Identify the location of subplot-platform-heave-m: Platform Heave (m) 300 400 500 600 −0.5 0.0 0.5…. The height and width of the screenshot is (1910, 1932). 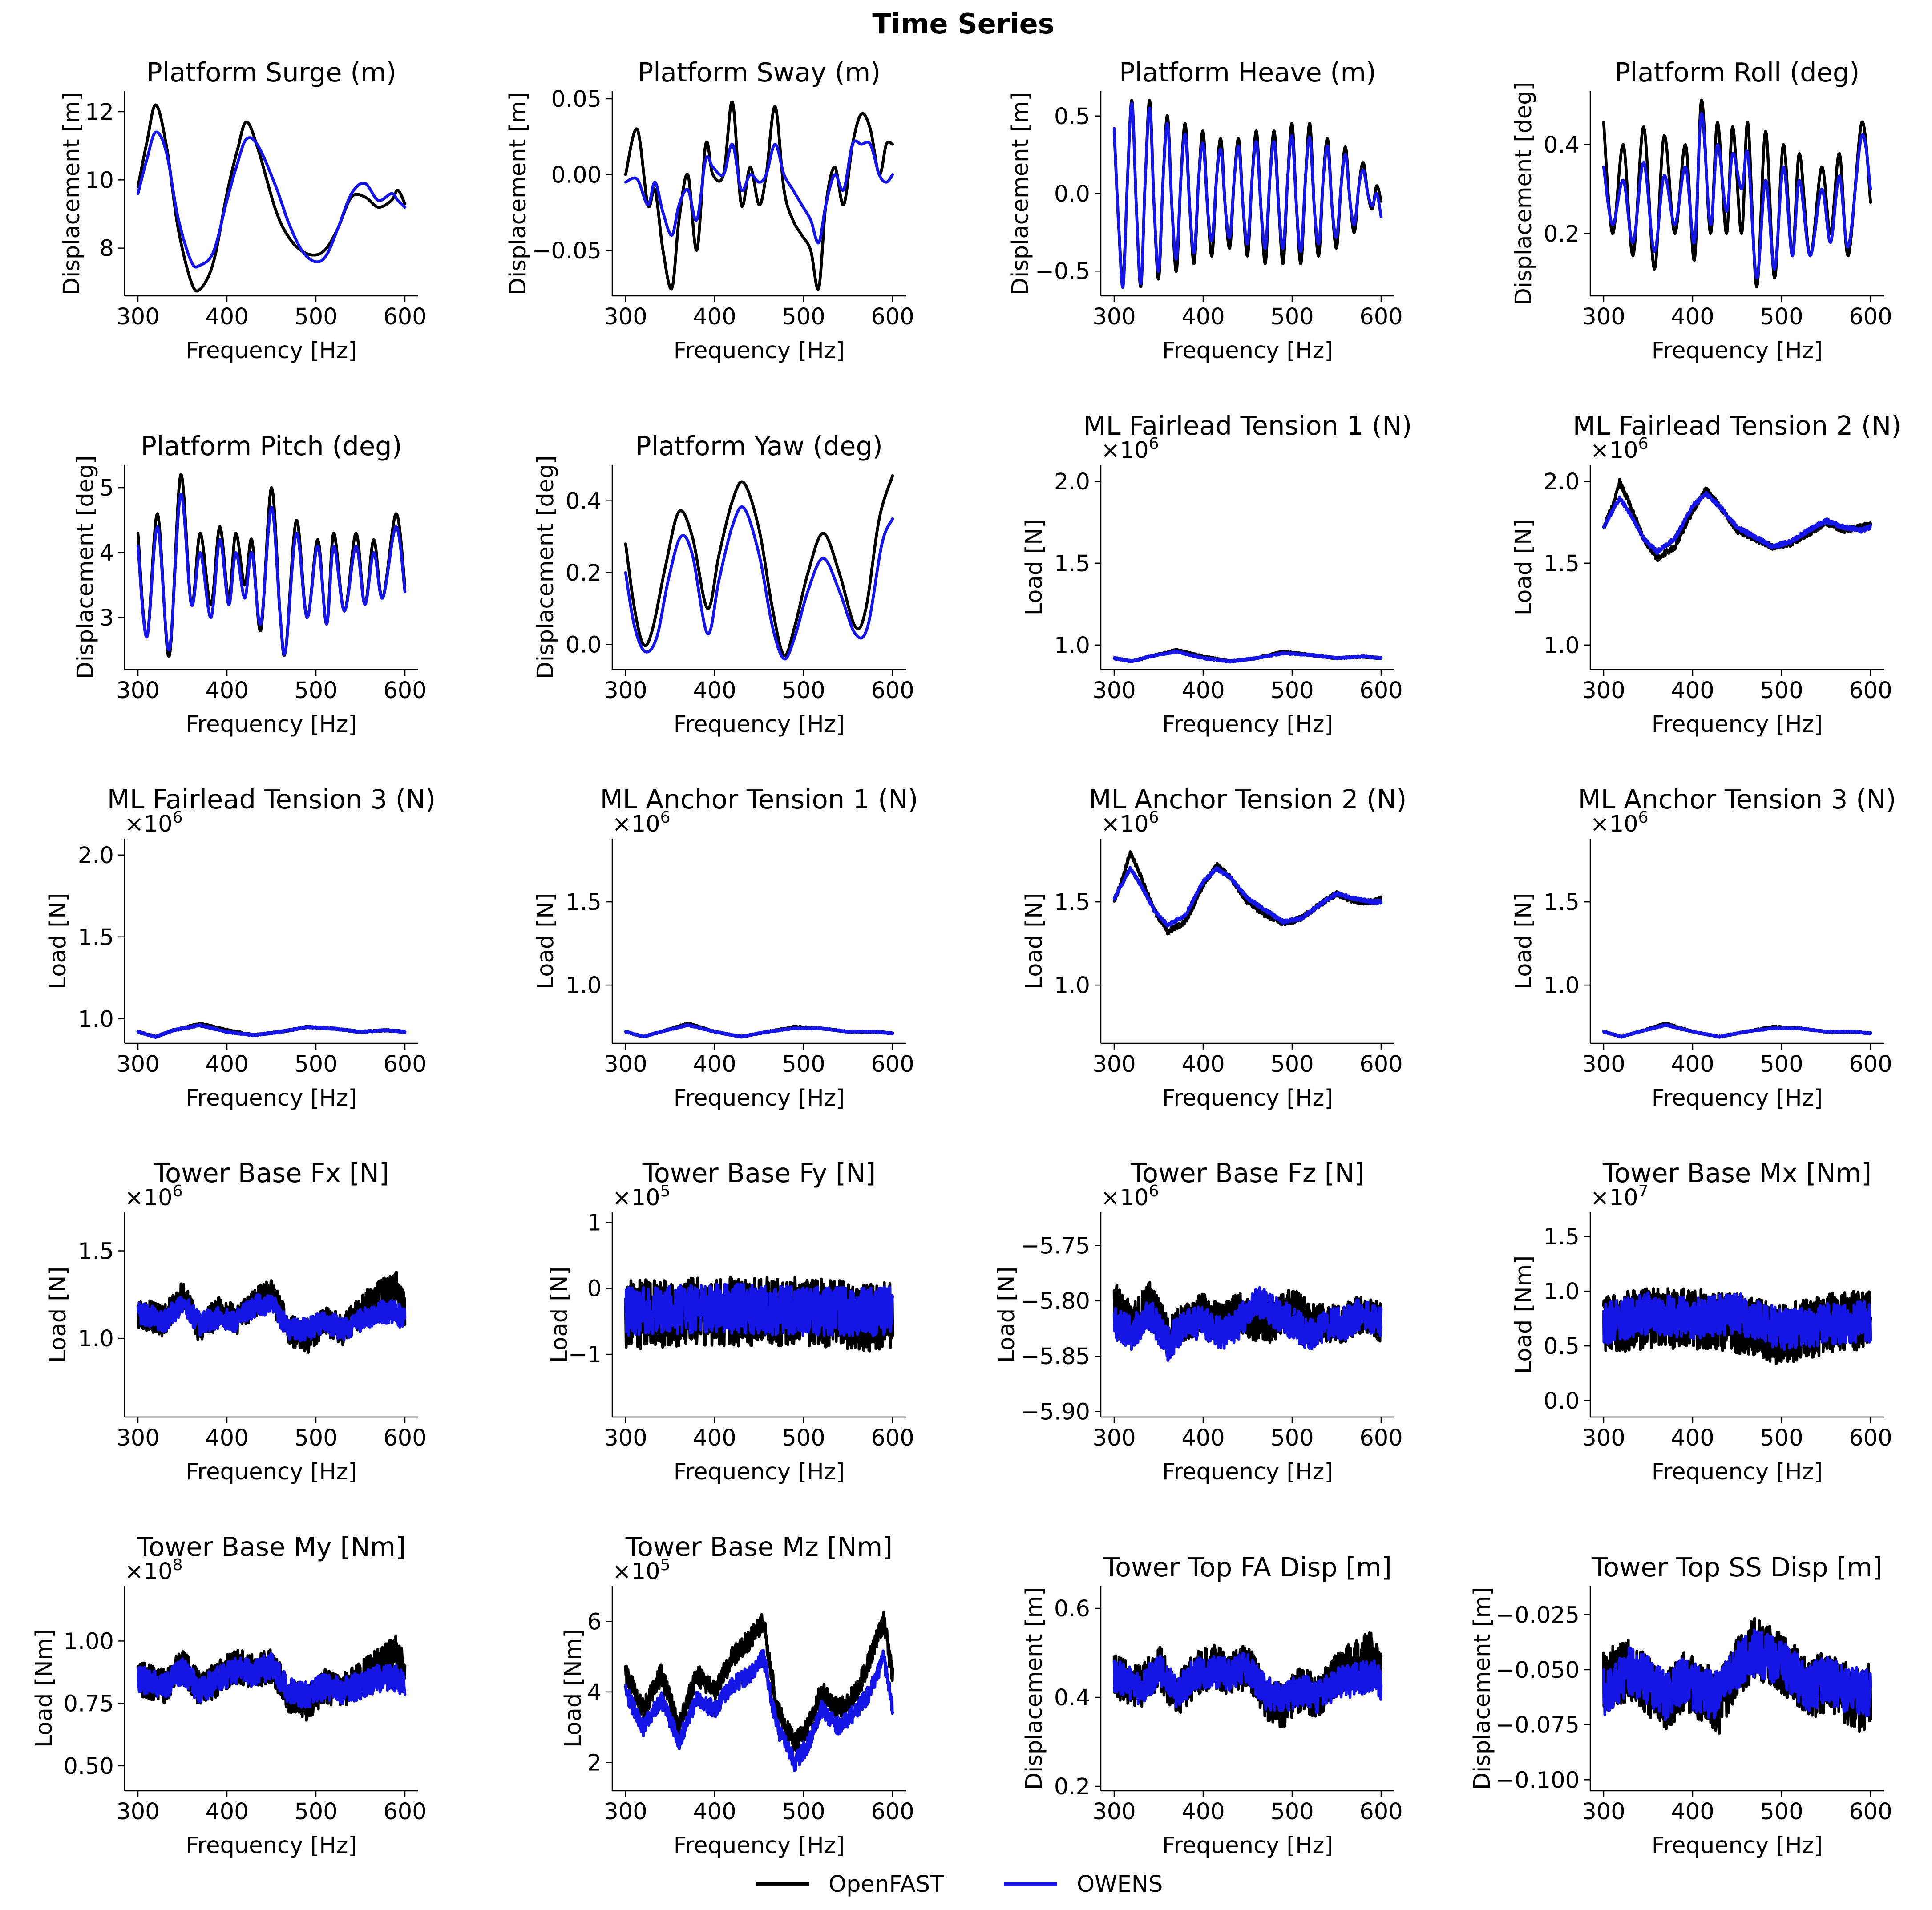
(1205, 210).